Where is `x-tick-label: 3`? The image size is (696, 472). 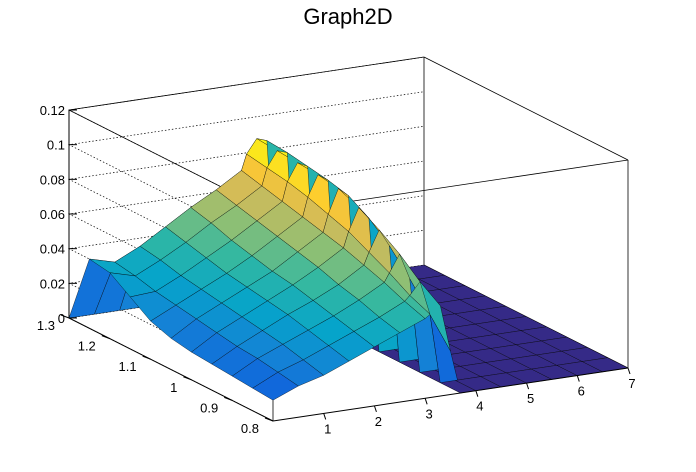
x-tick-label: 3 is located at coordinates (429, 413).